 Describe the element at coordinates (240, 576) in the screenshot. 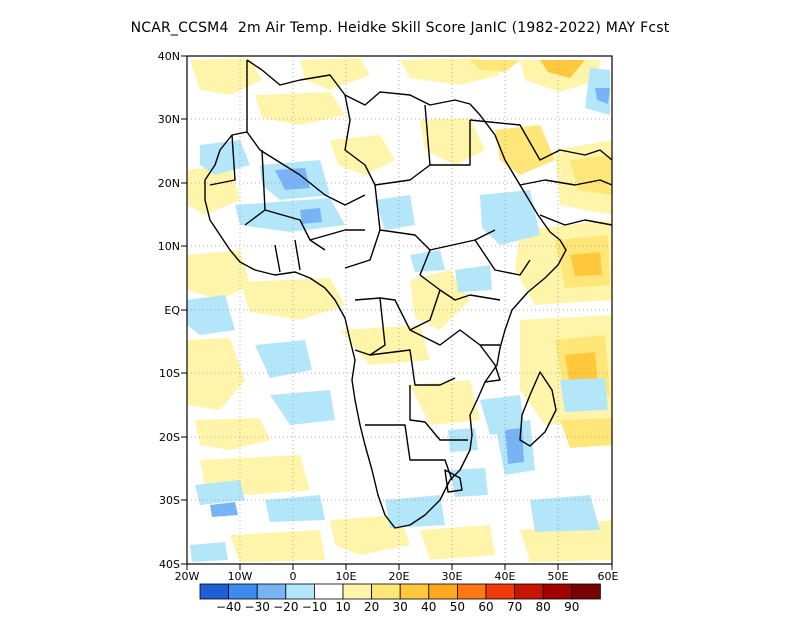

I see `lon-label: 10W` at that location.